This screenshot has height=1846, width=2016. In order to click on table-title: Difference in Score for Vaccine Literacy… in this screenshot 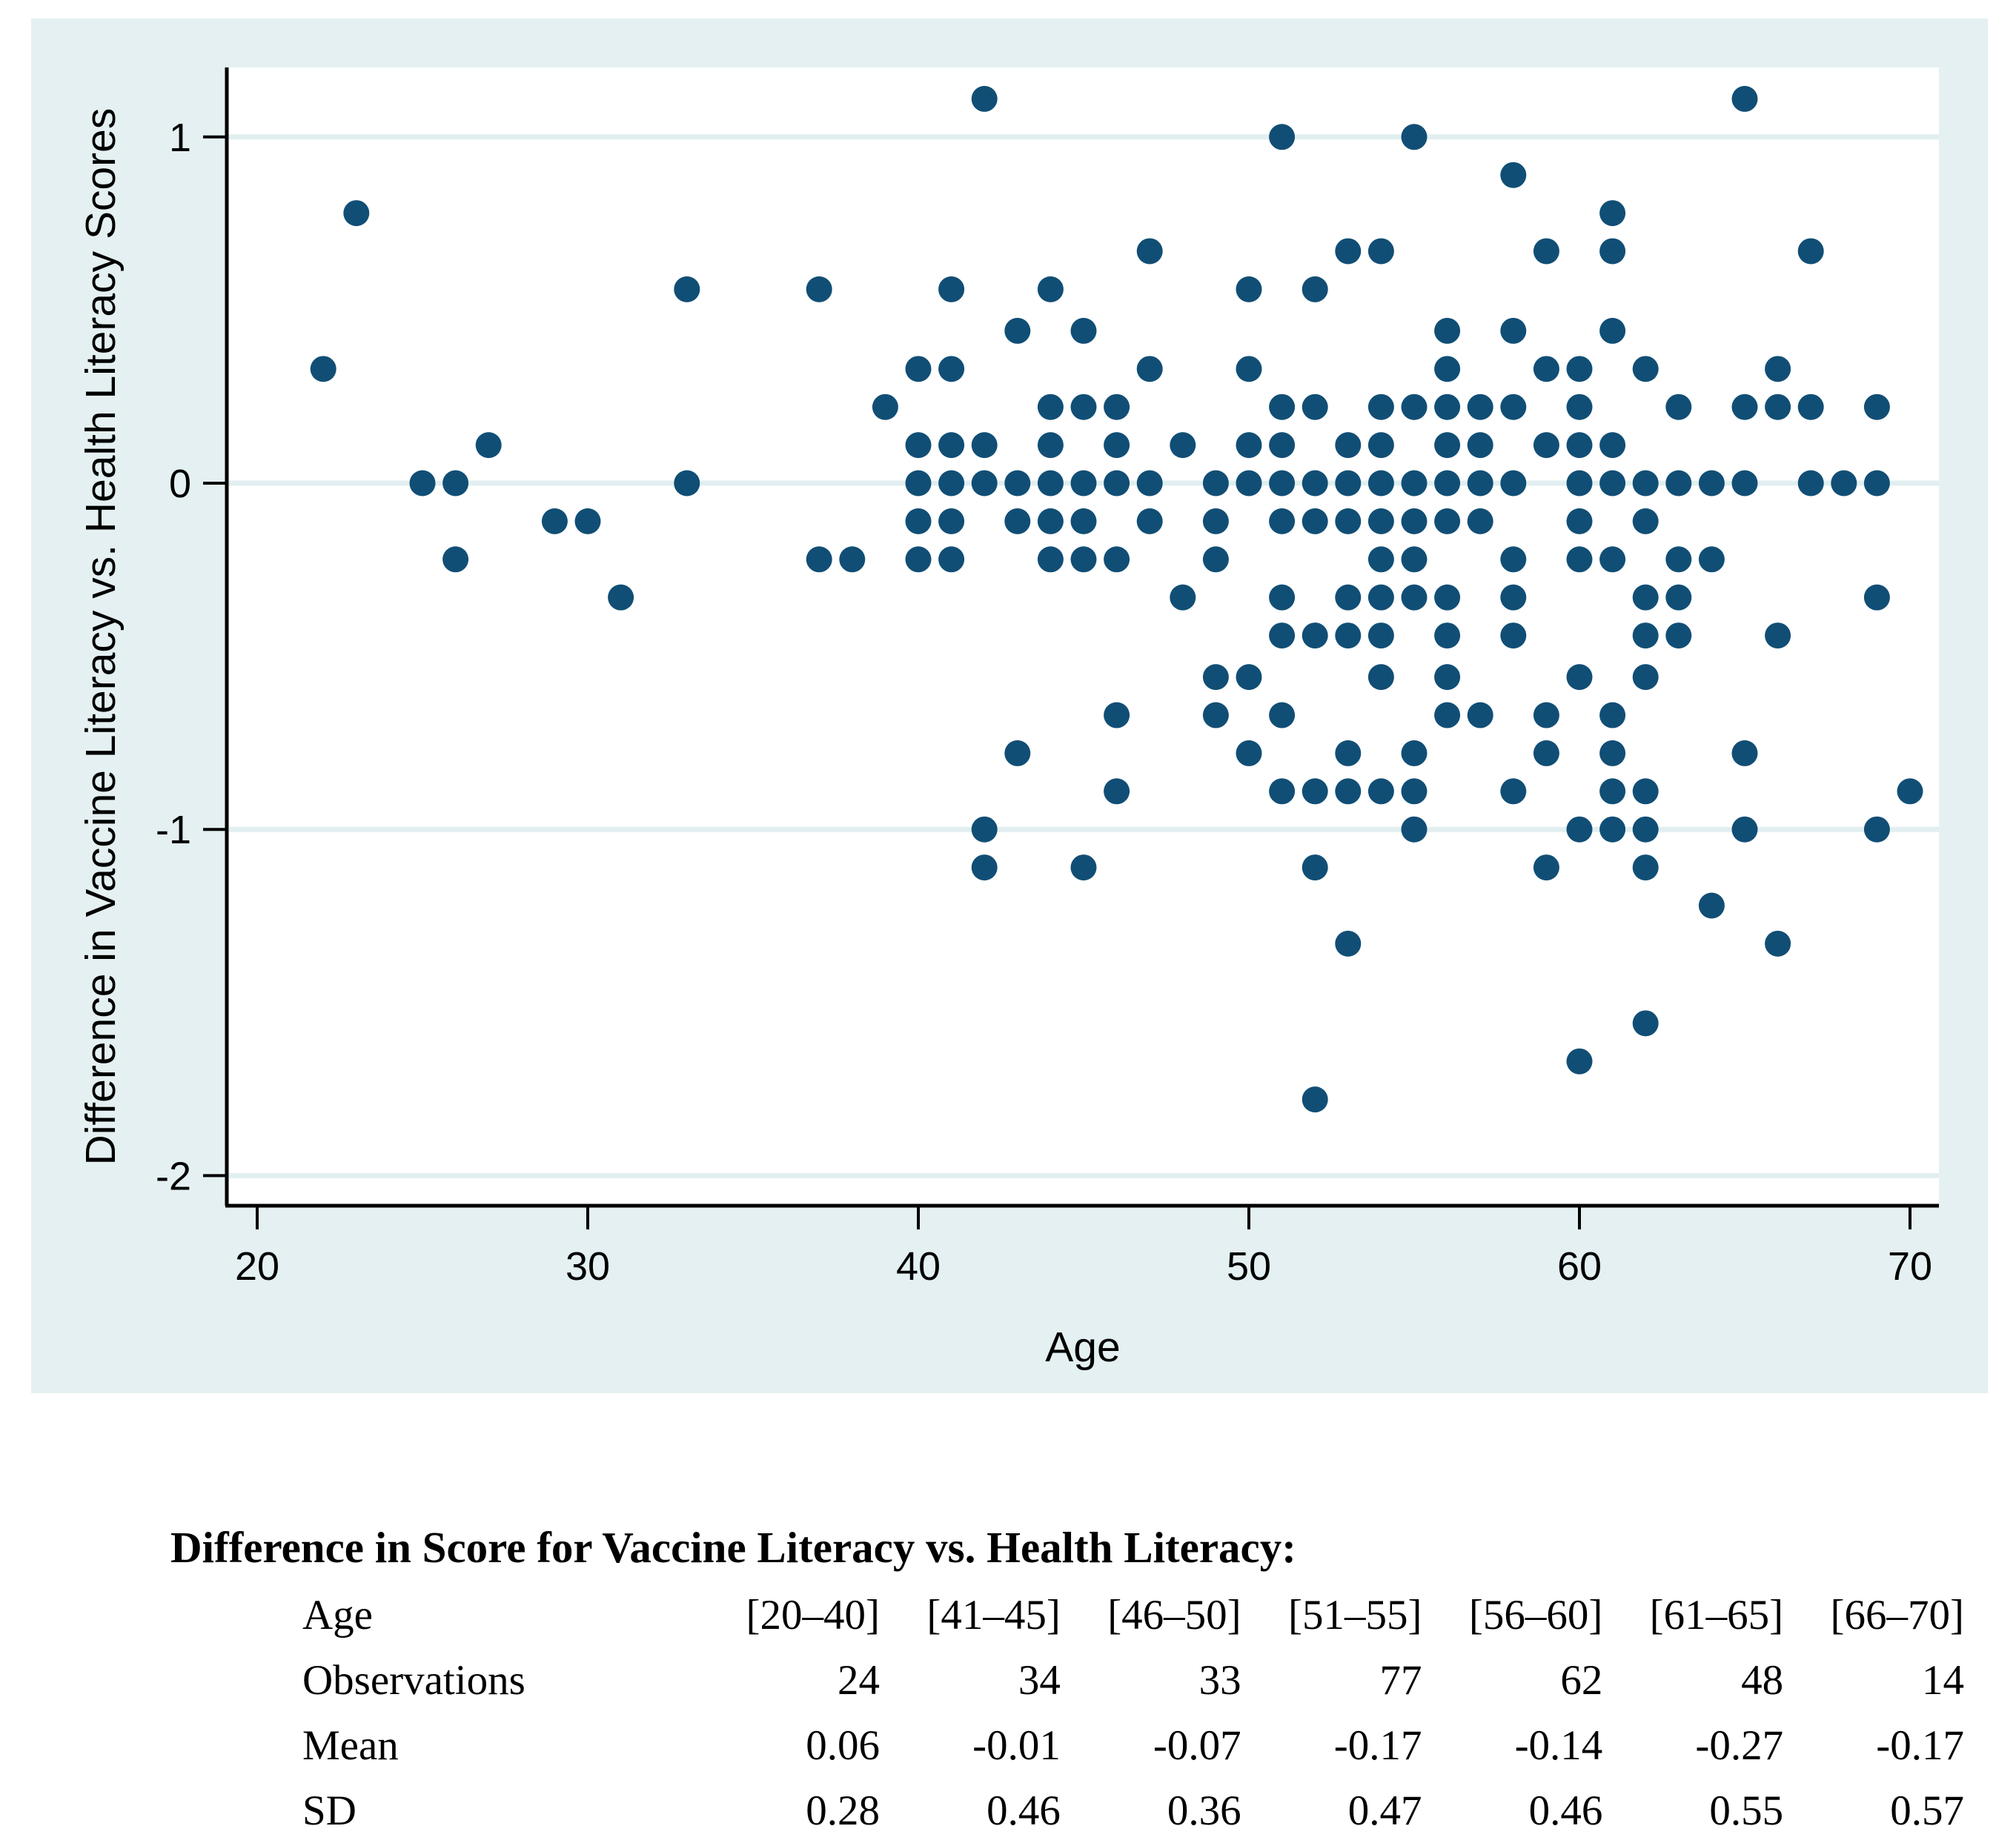, I will do `click(733, 1547)`.